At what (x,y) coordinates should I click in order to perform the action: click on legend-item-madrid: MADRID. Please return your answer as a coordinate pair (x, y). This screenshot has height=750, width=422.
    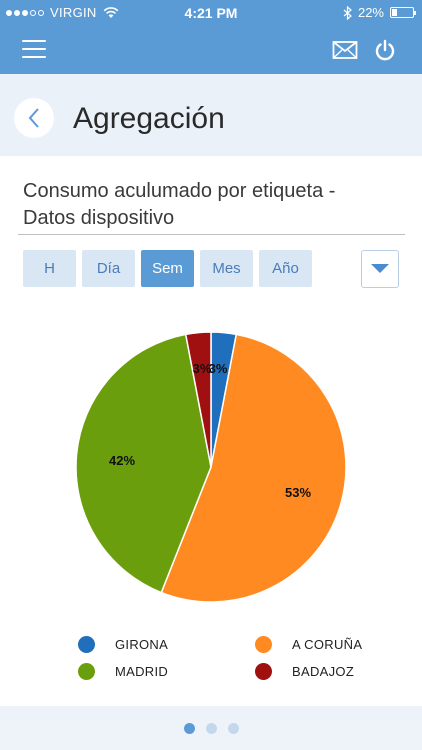
    Looking at the image, I should click on (123, 671).